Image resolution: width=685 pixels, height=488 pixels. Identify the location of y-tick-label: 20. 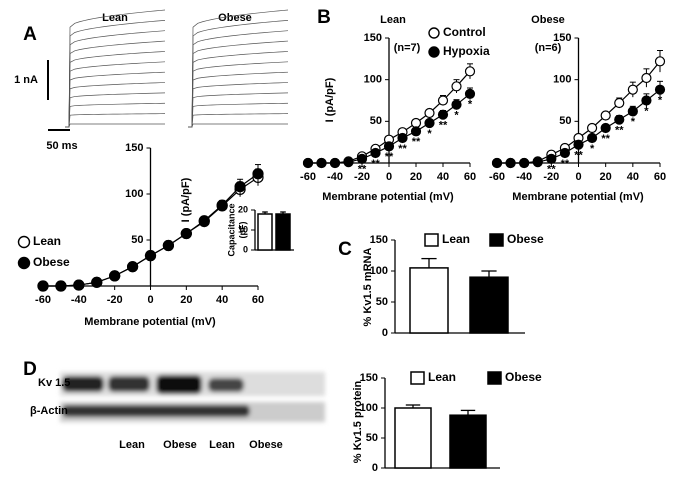
(243, 209).